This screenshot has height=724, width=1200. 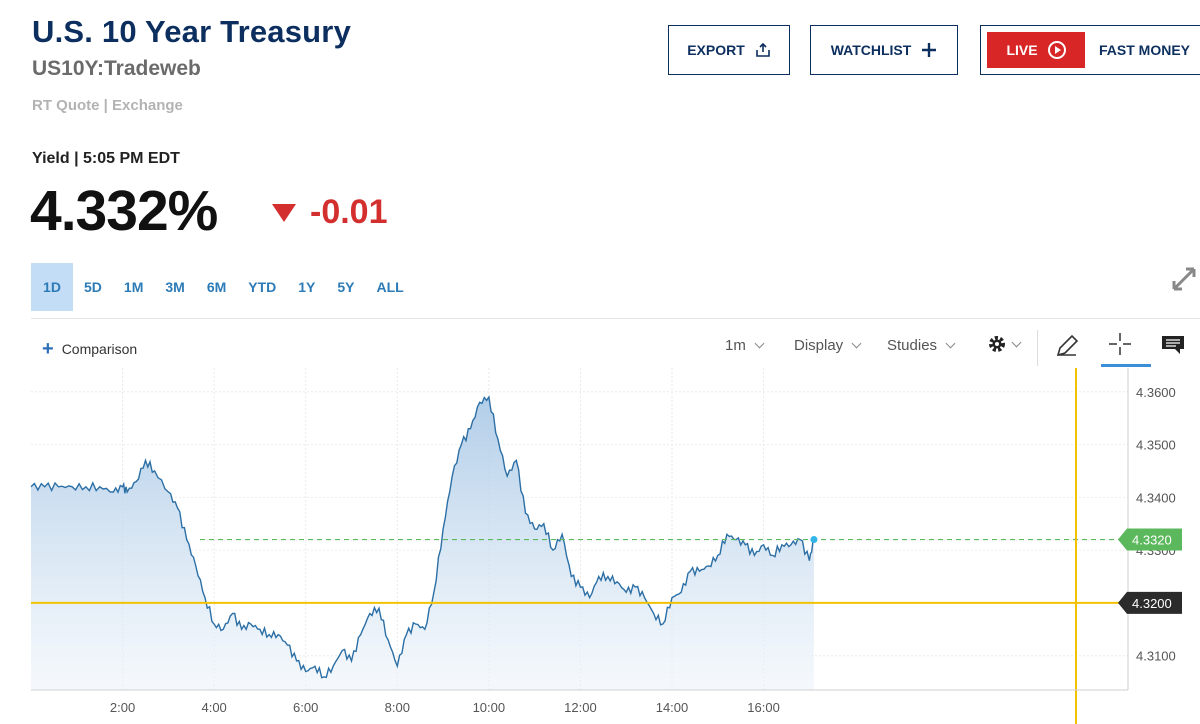 What do you see at coordinates (175, 287) in the screenshot?
I see `range-3m: 3M` at bounding box center [175, 287].